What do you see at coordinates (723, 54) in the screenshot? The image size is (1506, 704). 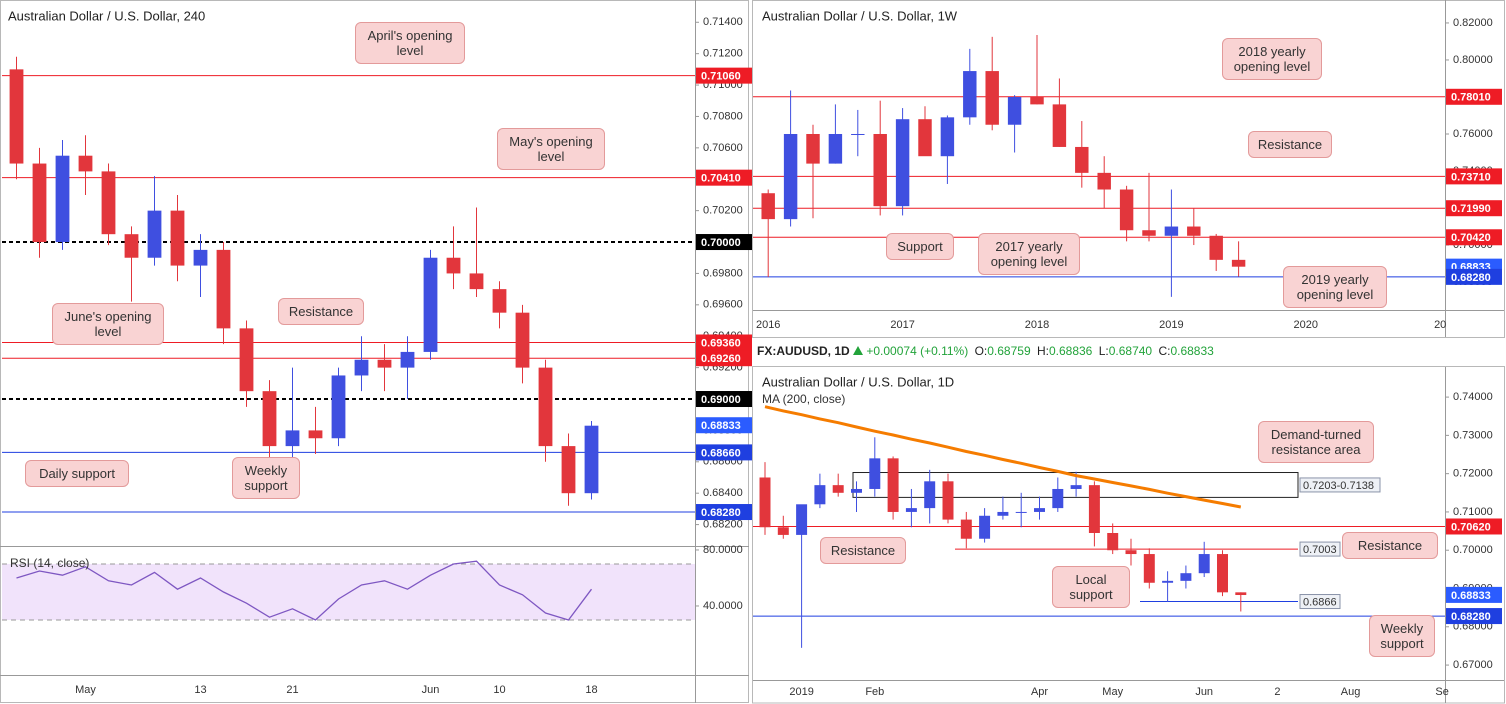 I see `y-tick-label: 0.71200` at bounding box center [723, 54].